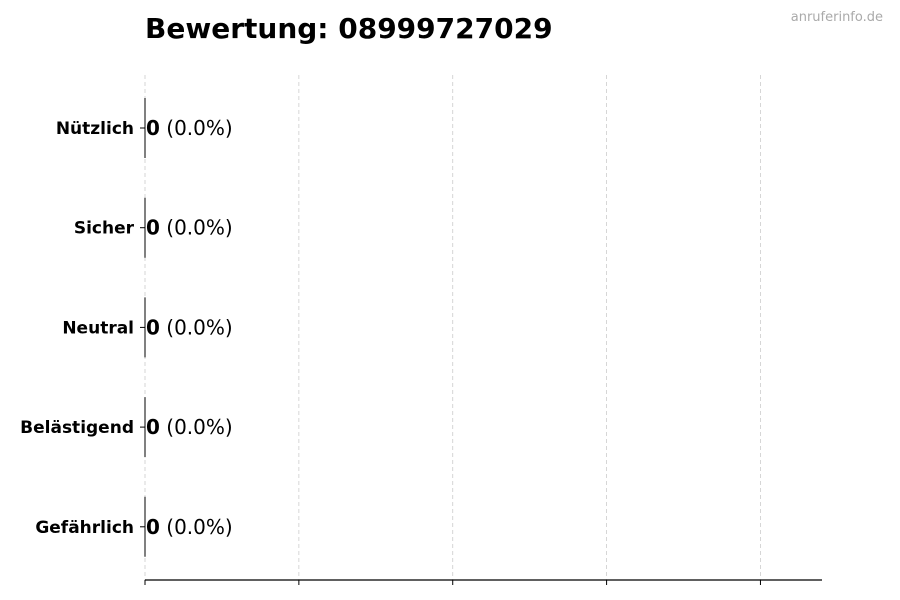  Describe the element at coordinates (95, 129) in the screenshot. I see `y-tick-label: Nützlich` at that location.